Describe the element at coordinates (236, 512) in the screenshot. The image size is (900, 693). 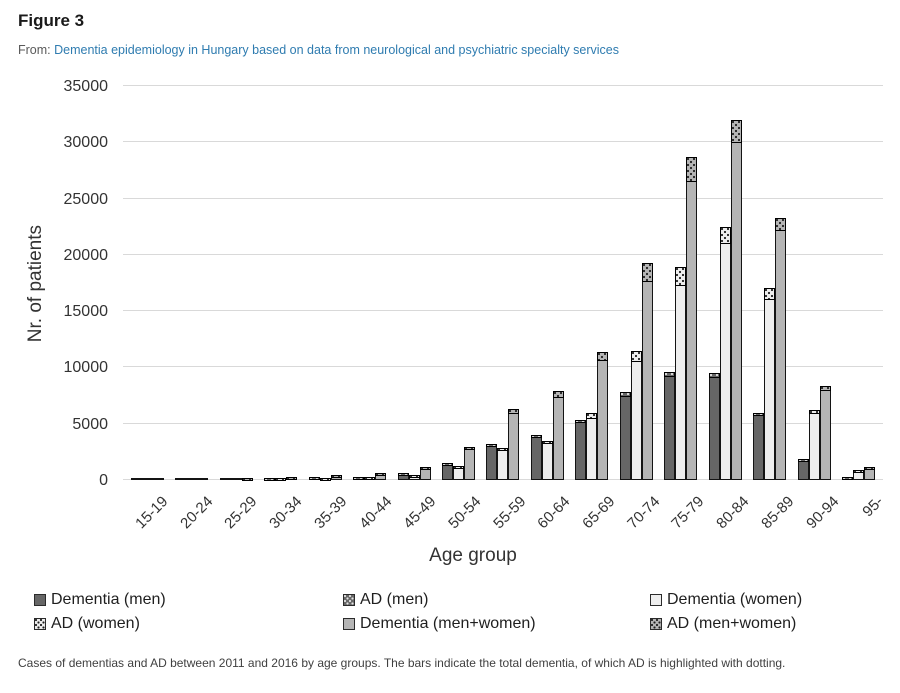
I see `x-cell: 25-29` at that location.